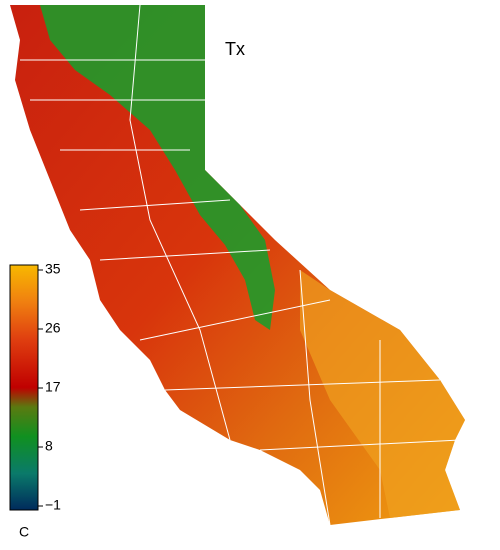 Image resolution: width=500 pixels, height=550 pixels. I want to click on colorbar, so click(24, 387).